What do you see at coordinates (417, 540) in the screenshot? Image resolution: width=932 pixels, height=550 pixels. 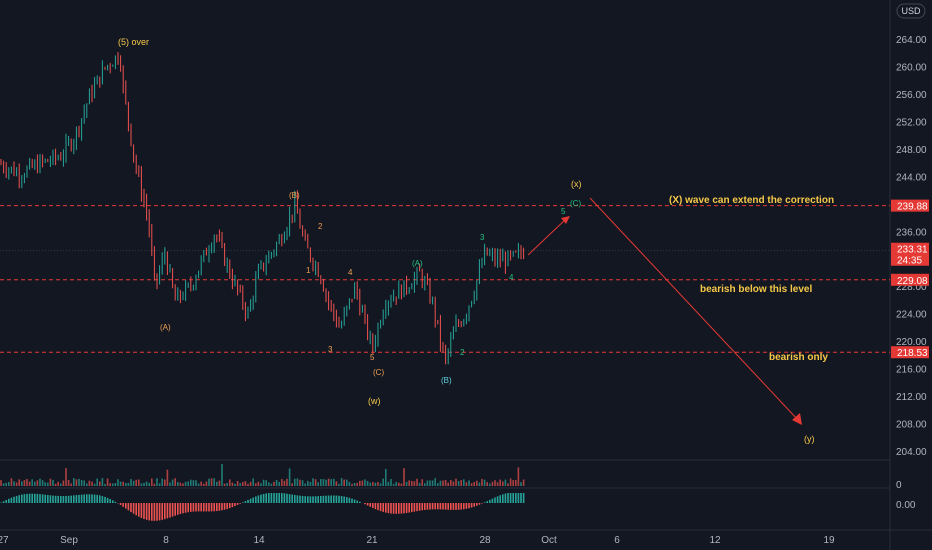 I see `time-axis: 27 Sep 8 14 21 28 Oct 6 12 19` at bounding box center [417, 540].